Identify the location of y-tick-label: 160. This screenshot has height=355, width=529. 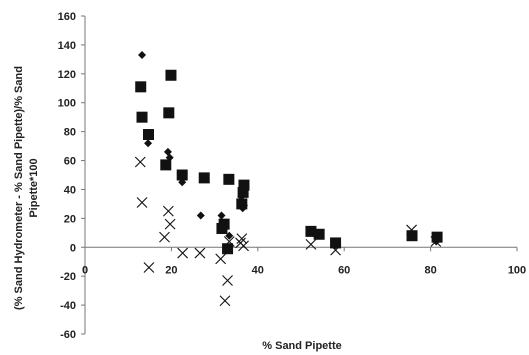
(67, 17).